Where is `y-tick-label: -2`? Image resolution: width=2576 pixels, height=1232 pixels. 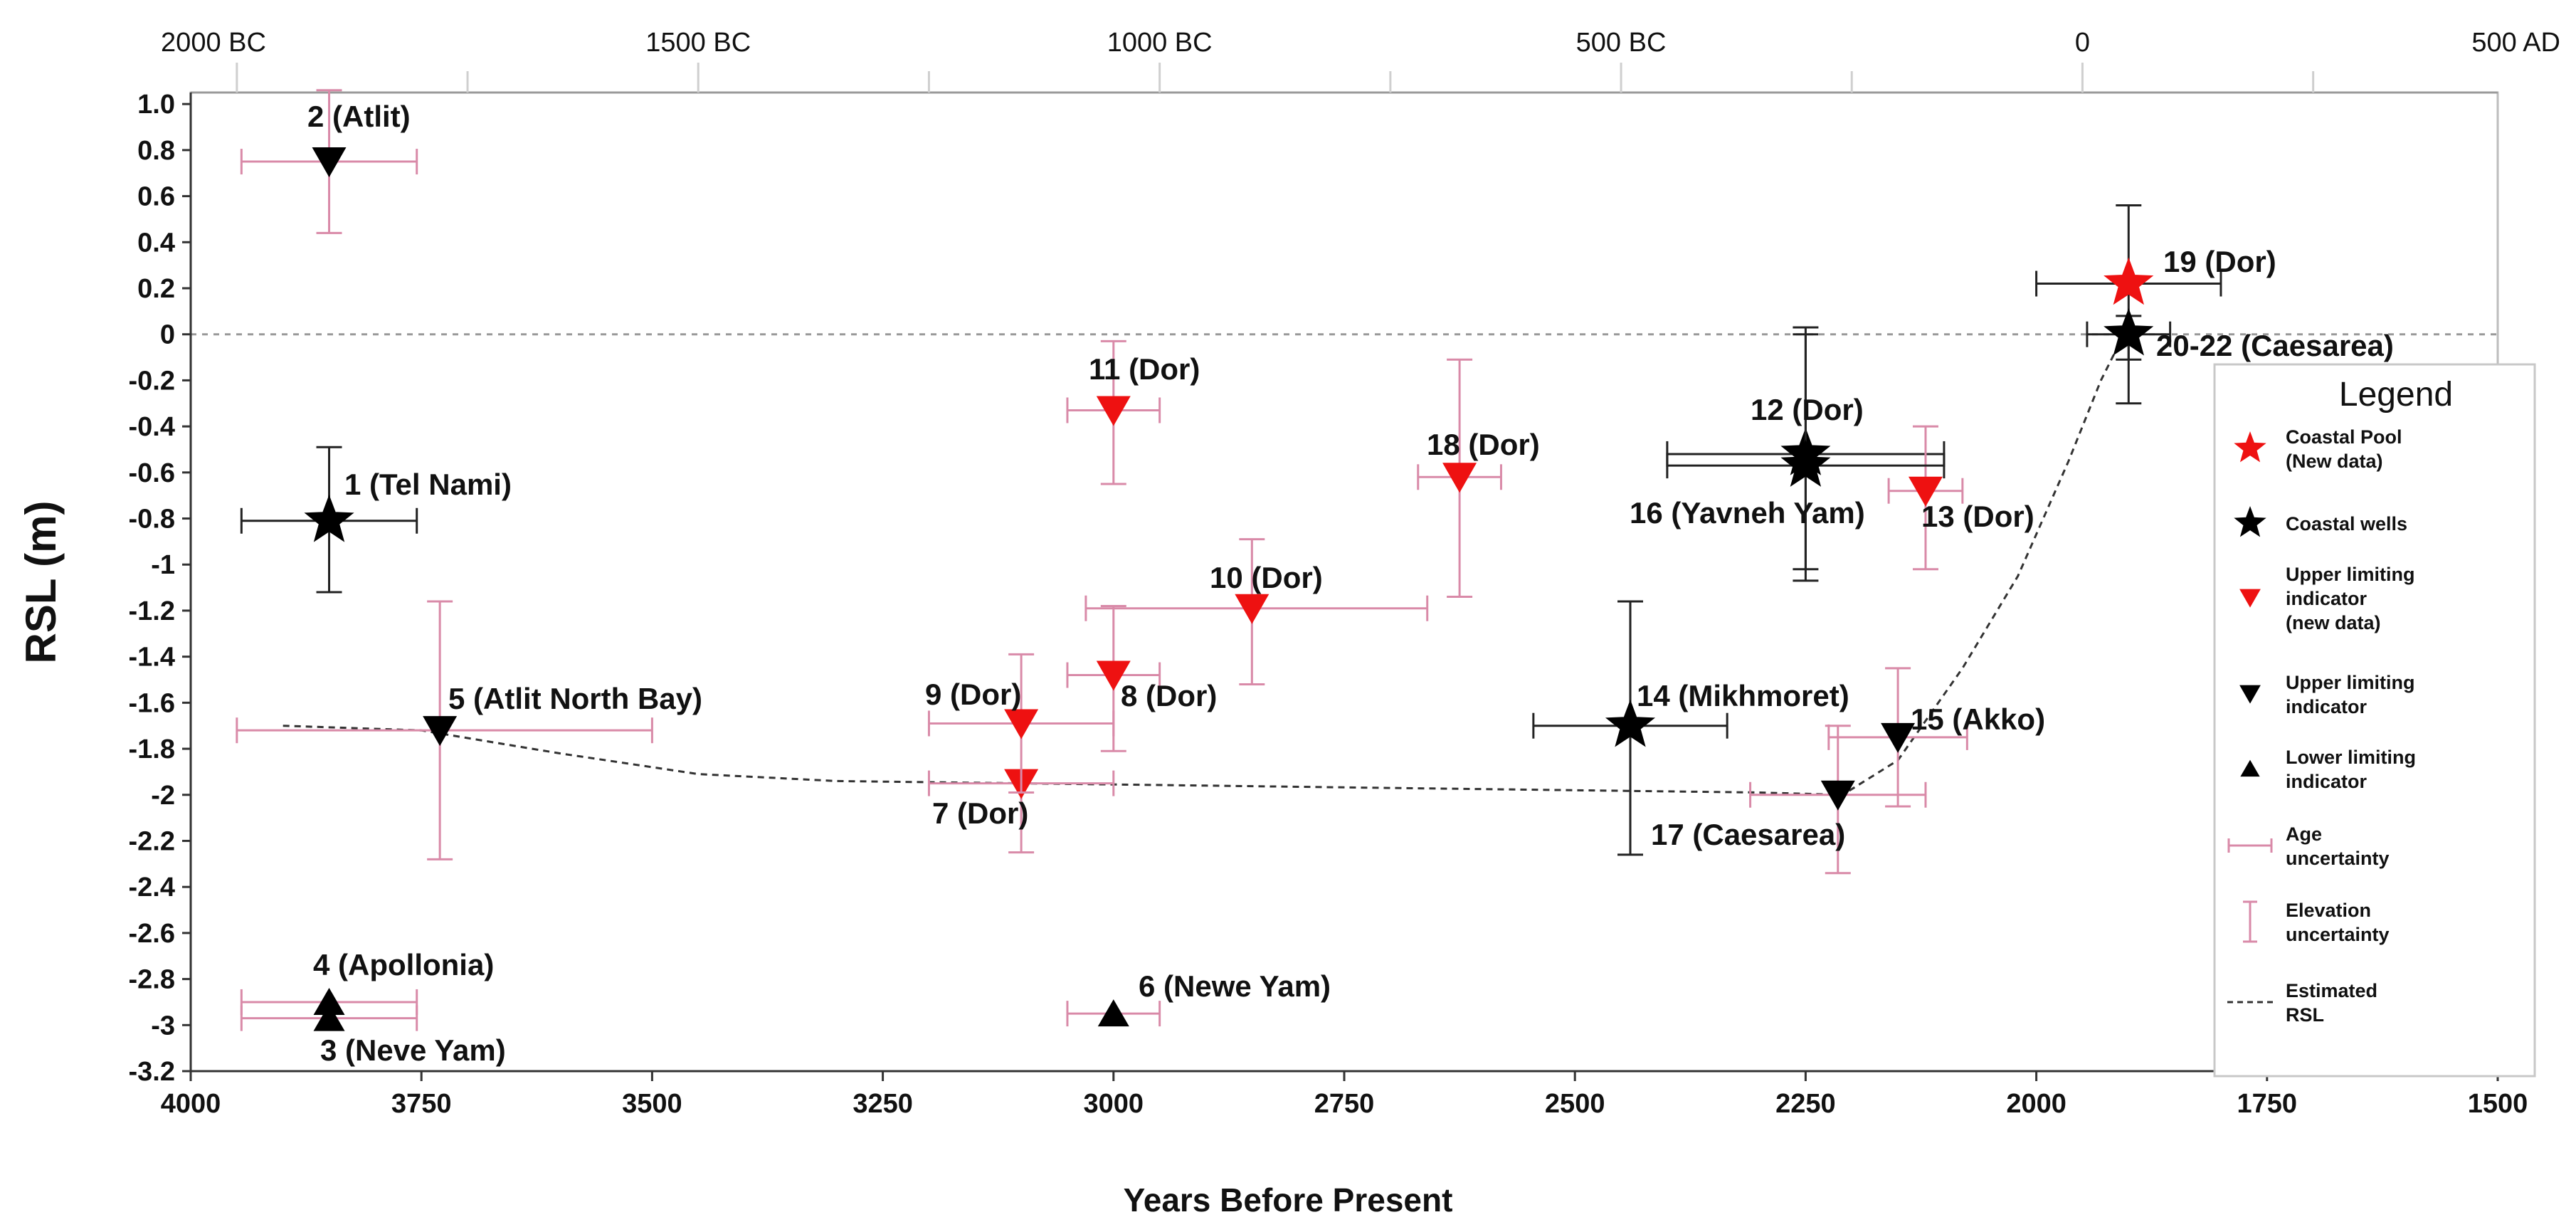 y-tick-label: -2 is located at coordinates (163, 796).